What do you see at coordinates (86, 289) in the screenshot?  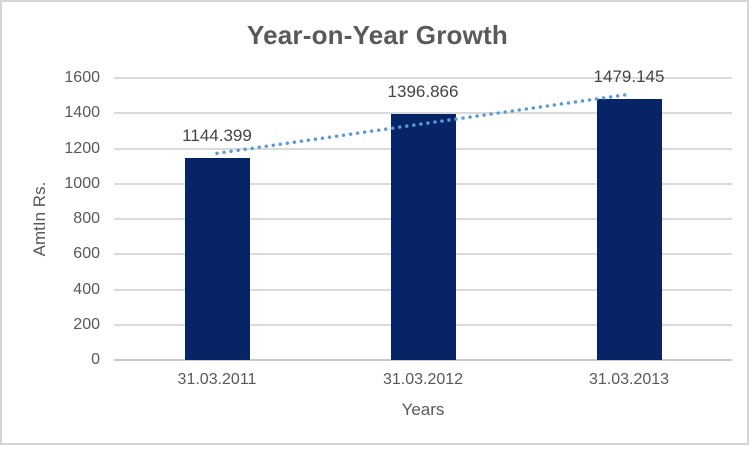 I see `y-tick-label: 400` at bounding box center [86, 289].